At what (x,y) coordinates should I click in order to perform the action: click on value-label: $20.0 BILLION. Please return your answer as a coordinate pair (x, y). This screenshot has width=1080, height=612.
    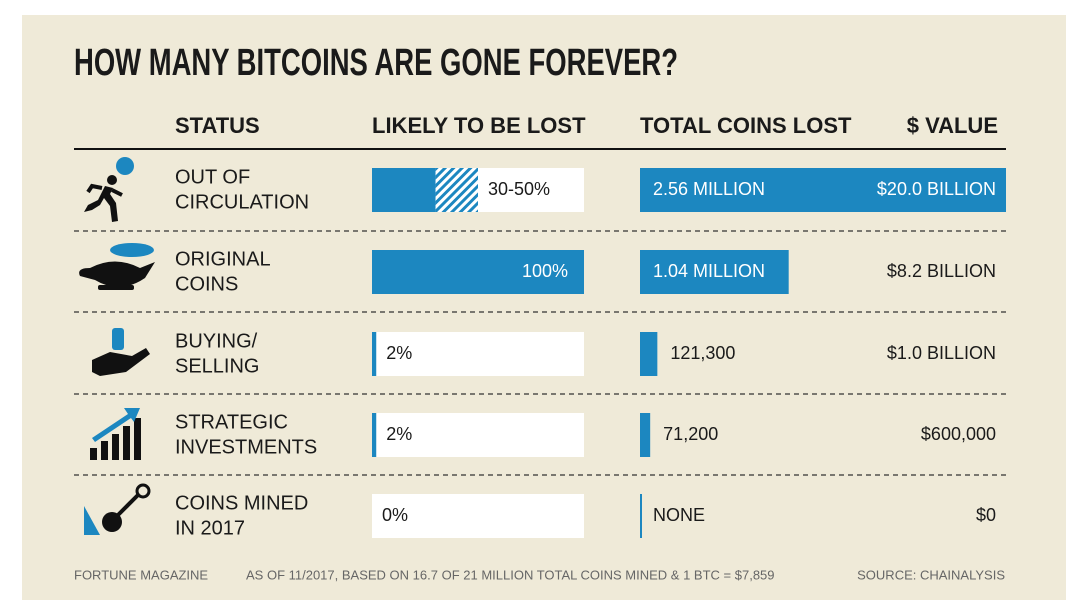
    Looking at the image, I should click on (936, 189).